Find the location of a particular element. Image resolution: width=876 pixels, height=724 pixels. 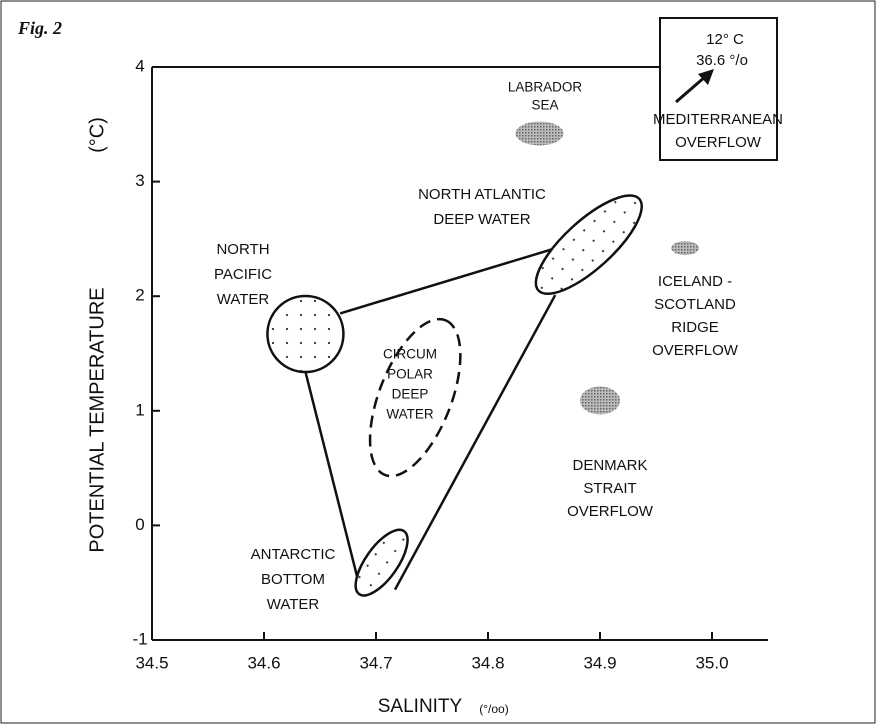

y-tick-label: 3 is located at coordinates (139, 180).